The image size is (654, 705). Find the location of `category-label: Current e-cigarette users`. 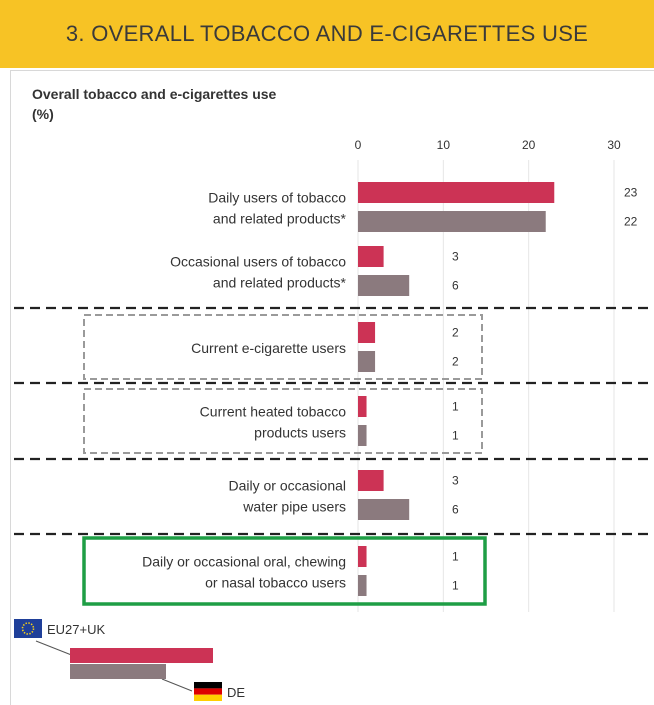

category-label: Current e-cigarette users is located at coordinates (268, 348).